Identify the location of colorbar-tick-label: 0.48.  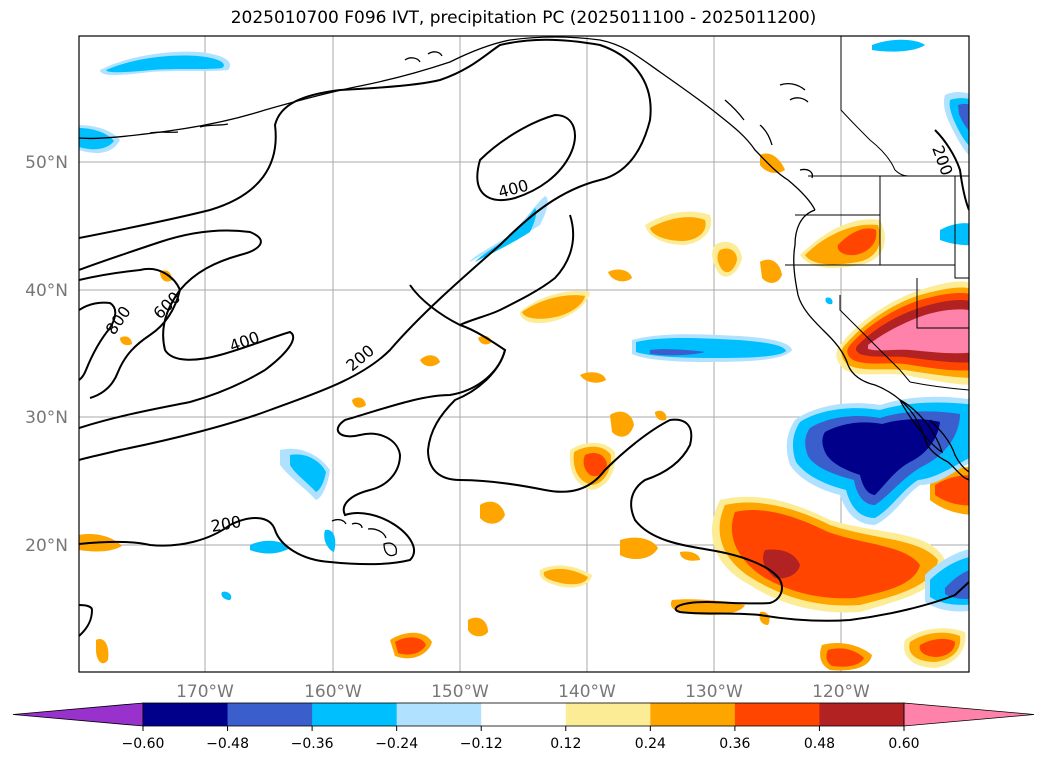
(819, 744).